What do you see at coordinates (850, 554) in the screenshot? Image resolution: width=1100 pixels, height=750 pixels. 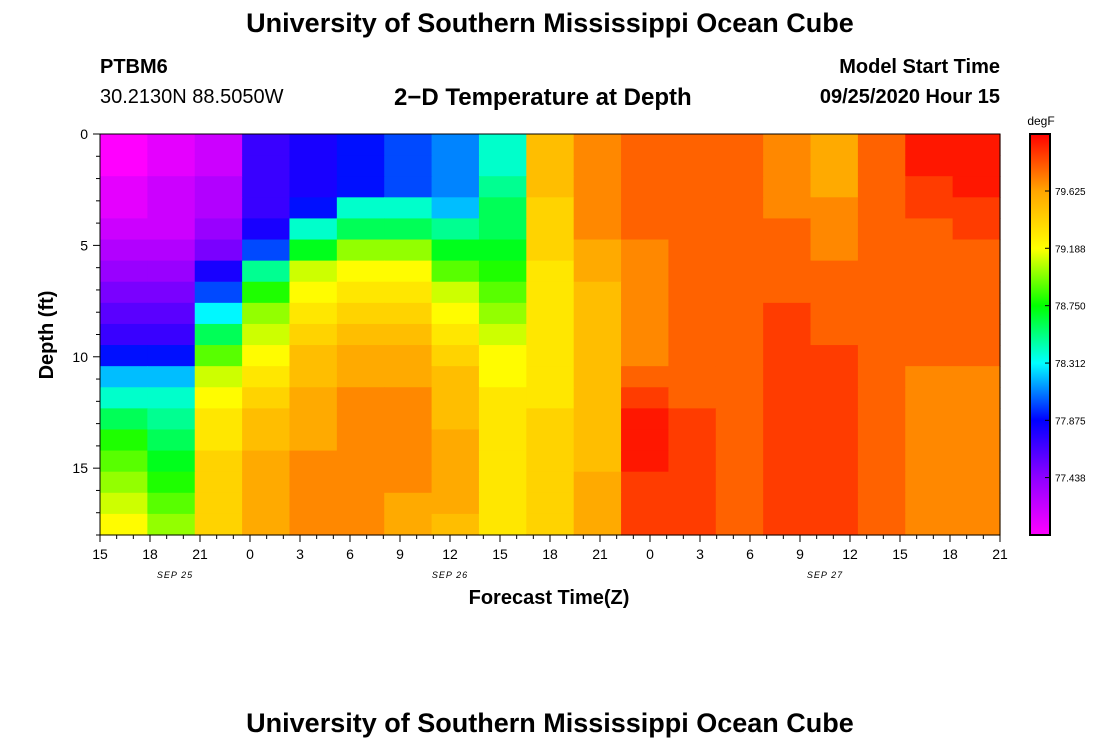 I see `x-tick-label: 12` at bounding box center [850, 554].